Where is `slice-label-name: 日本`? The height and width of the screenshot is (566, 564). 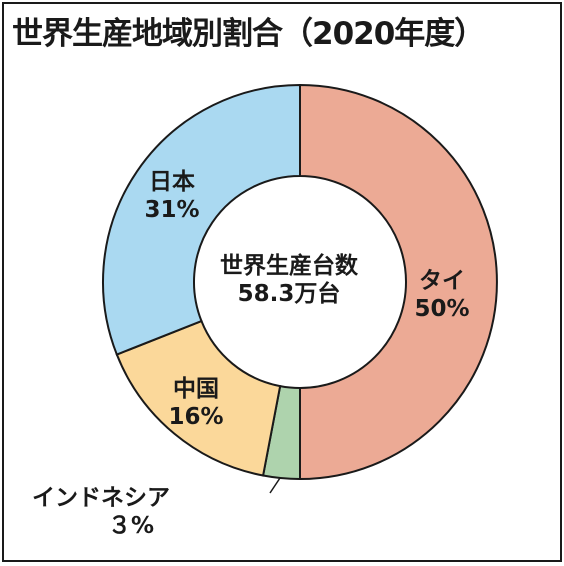
slice-label-name: 日本 is located at coordinates (172, 182).